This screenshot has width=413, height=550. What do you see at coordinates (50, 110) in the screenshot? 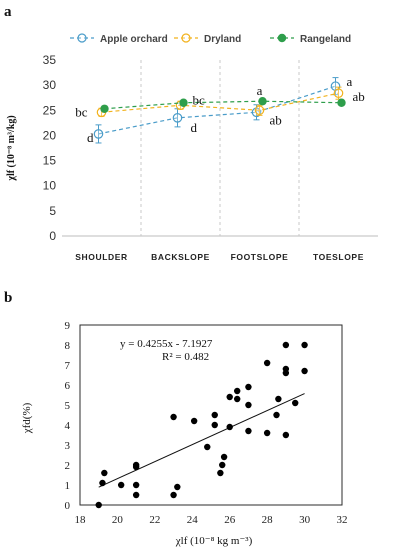
I see `y-tick-label: 25` at bounding box center [50, 110].